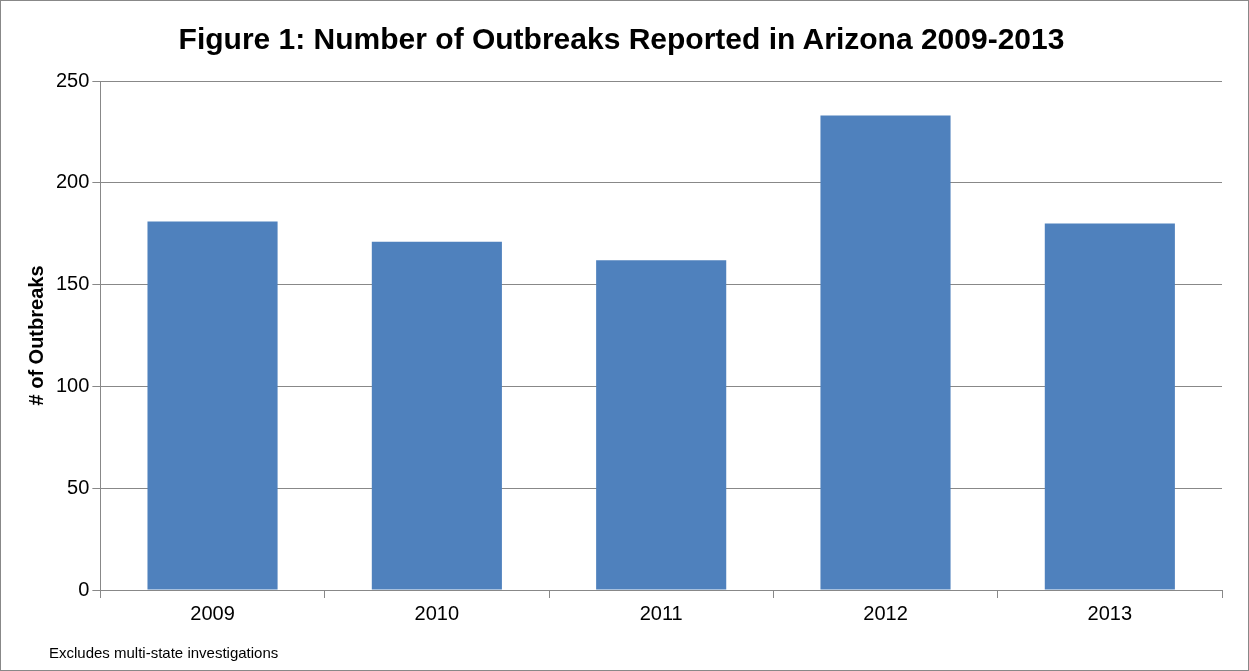 The width and height of the screenshot is (1249, 671). Describe the element at coordinates (212, 612) in the screenshot. I see `x-tick-label: 2009` at that location.